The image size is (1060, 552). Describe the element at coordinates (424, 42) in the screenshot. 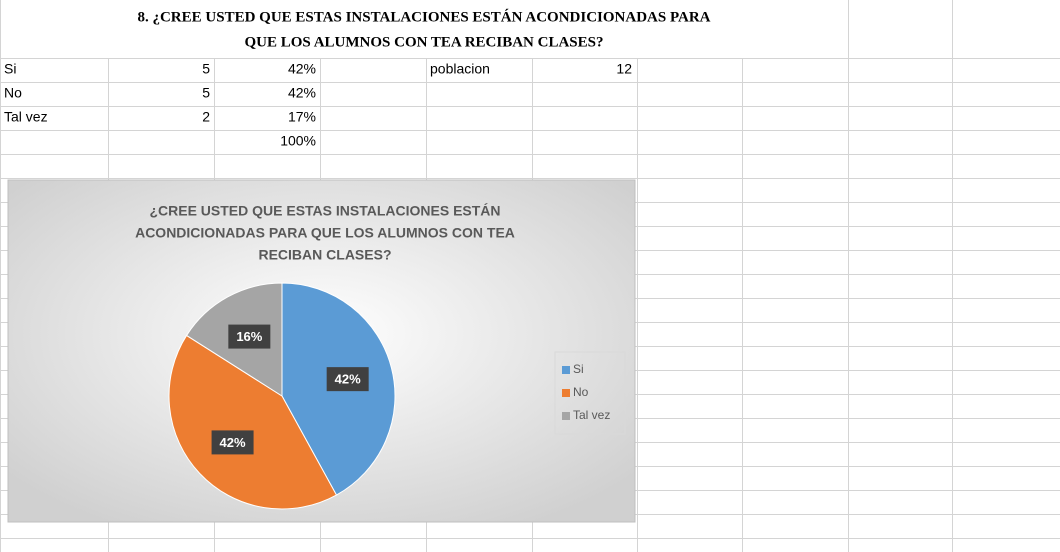

I see `sheet-title: QUE LOS ALUMNOS CON TEA RECIBAN CLASES?` at that location.